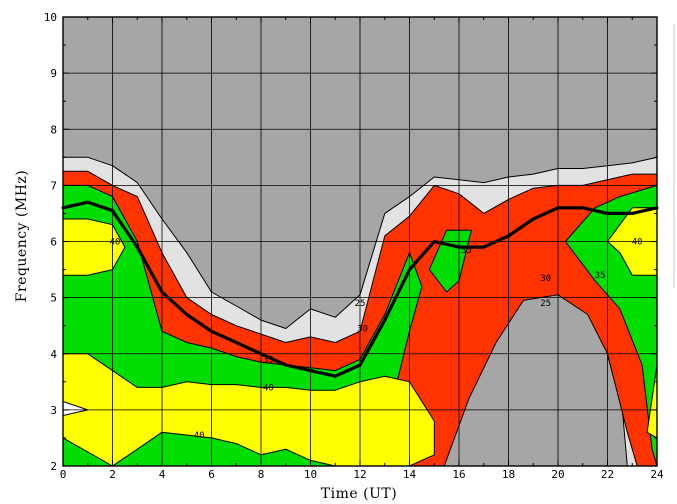 The width and height of the screenshot is (677, 504). Describe the element at coordinates (600, 276) in the screenshot. I see `contour-label-35-6: 35` at that location.